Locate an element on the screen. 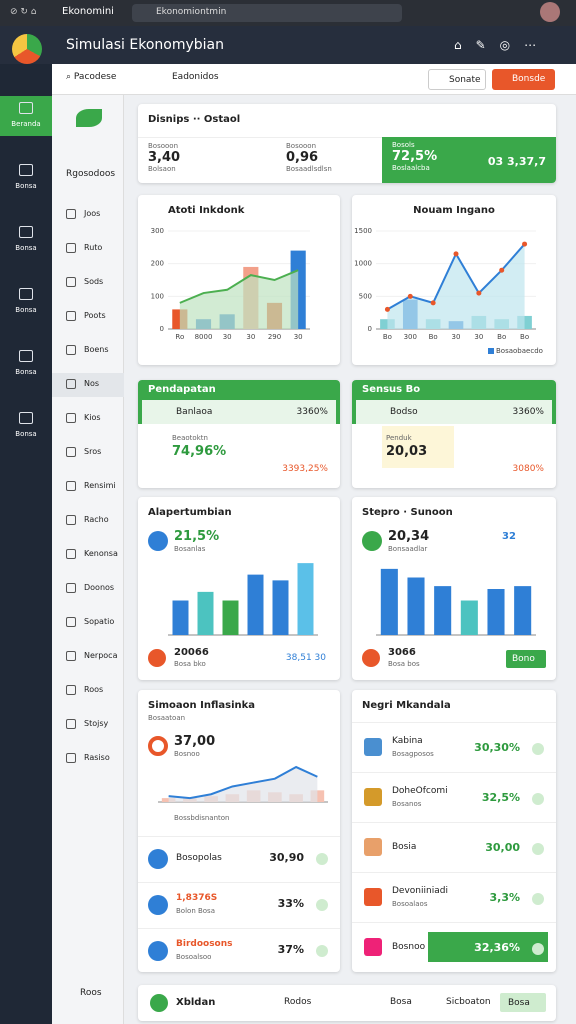 This screenshot has height=1024, width=576. bottom-right2: Sicboaton is located at coordinates (468, 1002).